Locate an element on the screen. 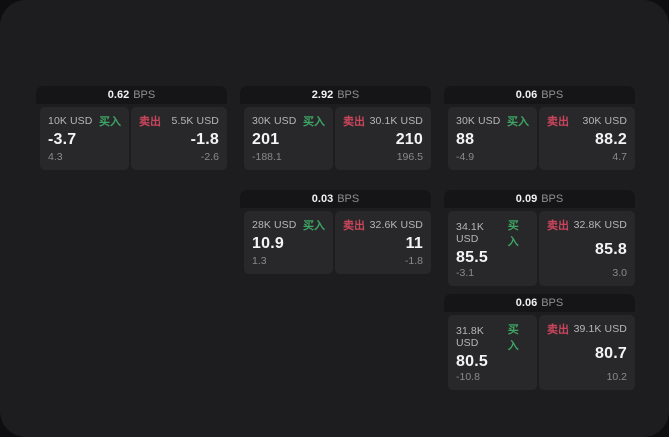  buy-pane: 31.8K USD 买入 80.5 -10.8 is located at coordinates (492, 352).